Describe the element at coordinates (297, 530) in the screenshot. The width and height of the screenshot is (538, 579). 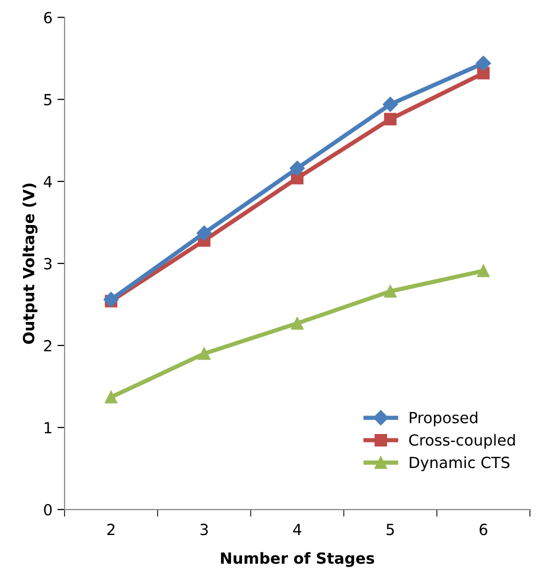
I see `x-tick-label: 4` at that location.